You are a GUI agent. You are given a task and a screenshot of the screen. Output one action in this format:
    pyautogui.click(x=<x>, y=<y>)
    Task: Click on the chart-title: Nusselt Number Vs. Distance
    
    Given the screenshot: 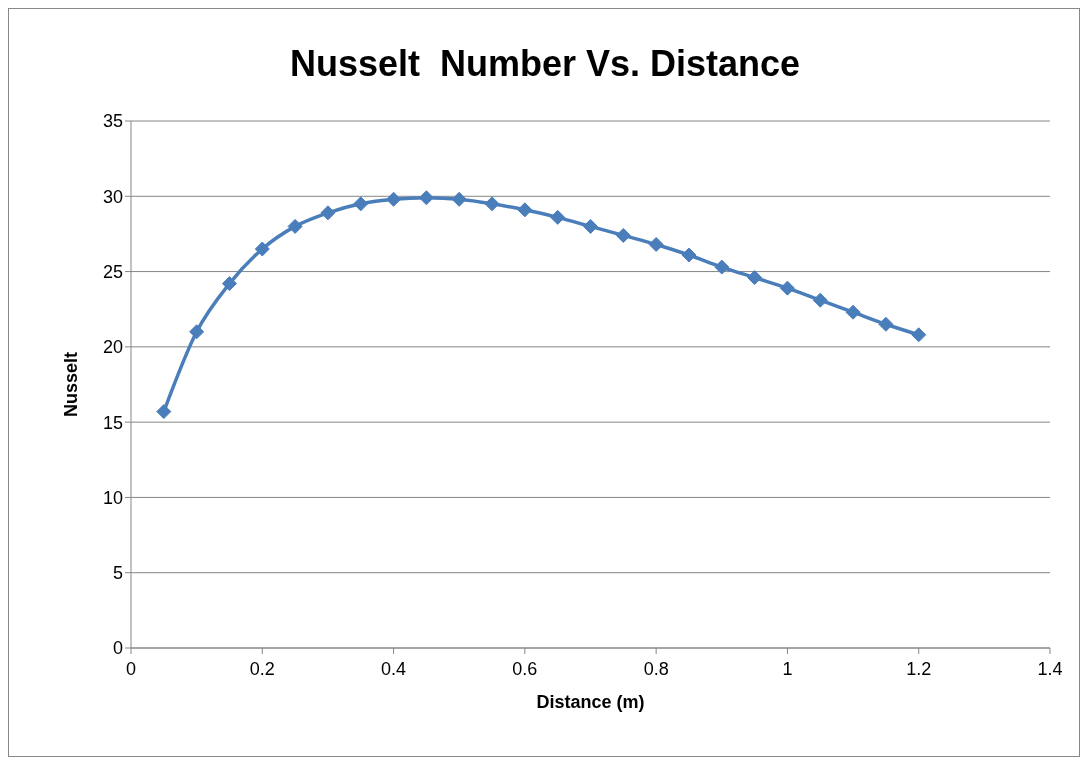 What is the action you would take?
    pyautogui.click(x=545, y=64)
    